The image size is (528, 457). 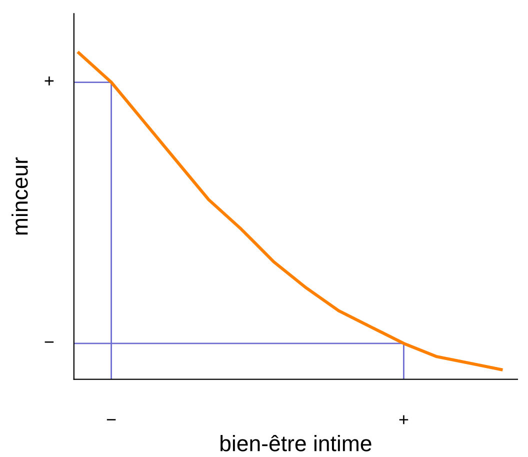 What do you see at coordinates (20, 196) in the screenshot?
I see `y-axis-title: minceur` at bounding box center [20, 196].